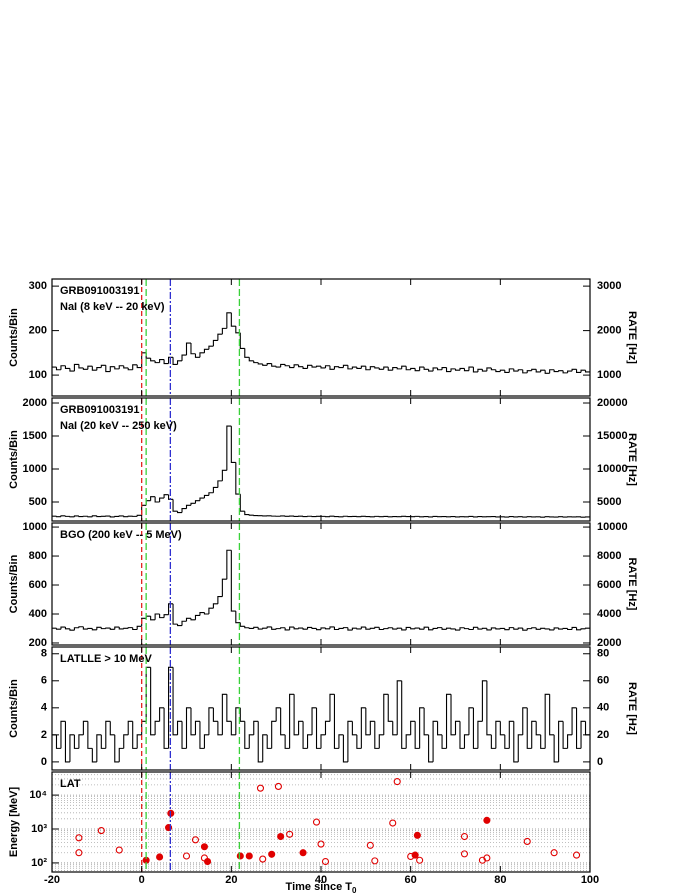 The height and width of the screenshot is (896, 692). Describe the element at coordinates (609, 585) in the screenshot. I see `y2-tick-label: 6000` at that location.